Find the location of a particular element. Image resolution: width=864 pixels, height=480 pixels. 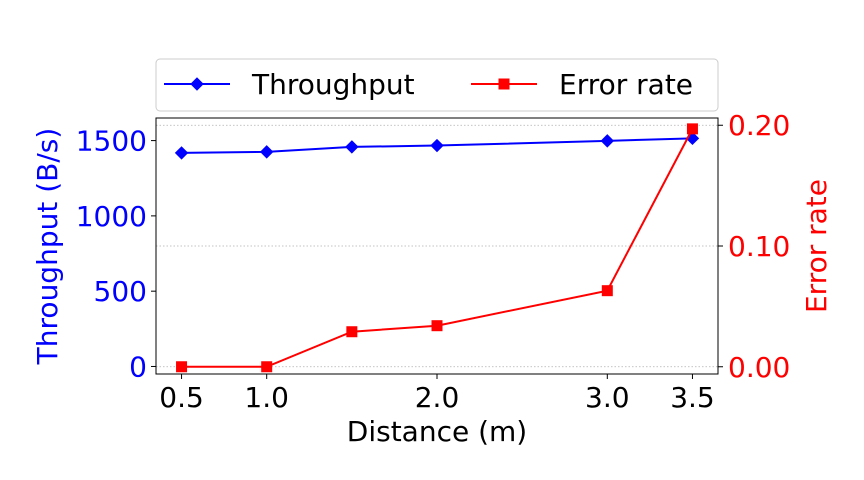

legend-label-1: Error rate is located at coordinates (626, 84).